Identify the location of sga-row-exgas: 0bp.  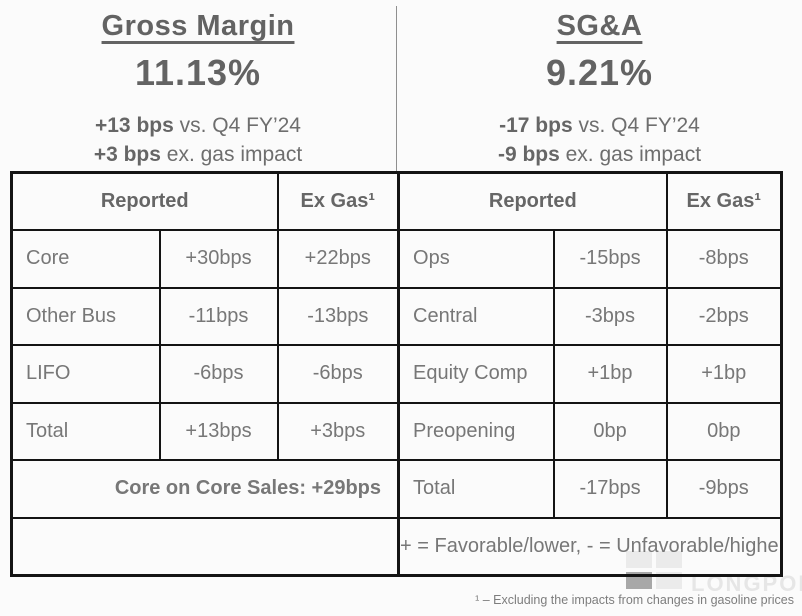
(724, 431).